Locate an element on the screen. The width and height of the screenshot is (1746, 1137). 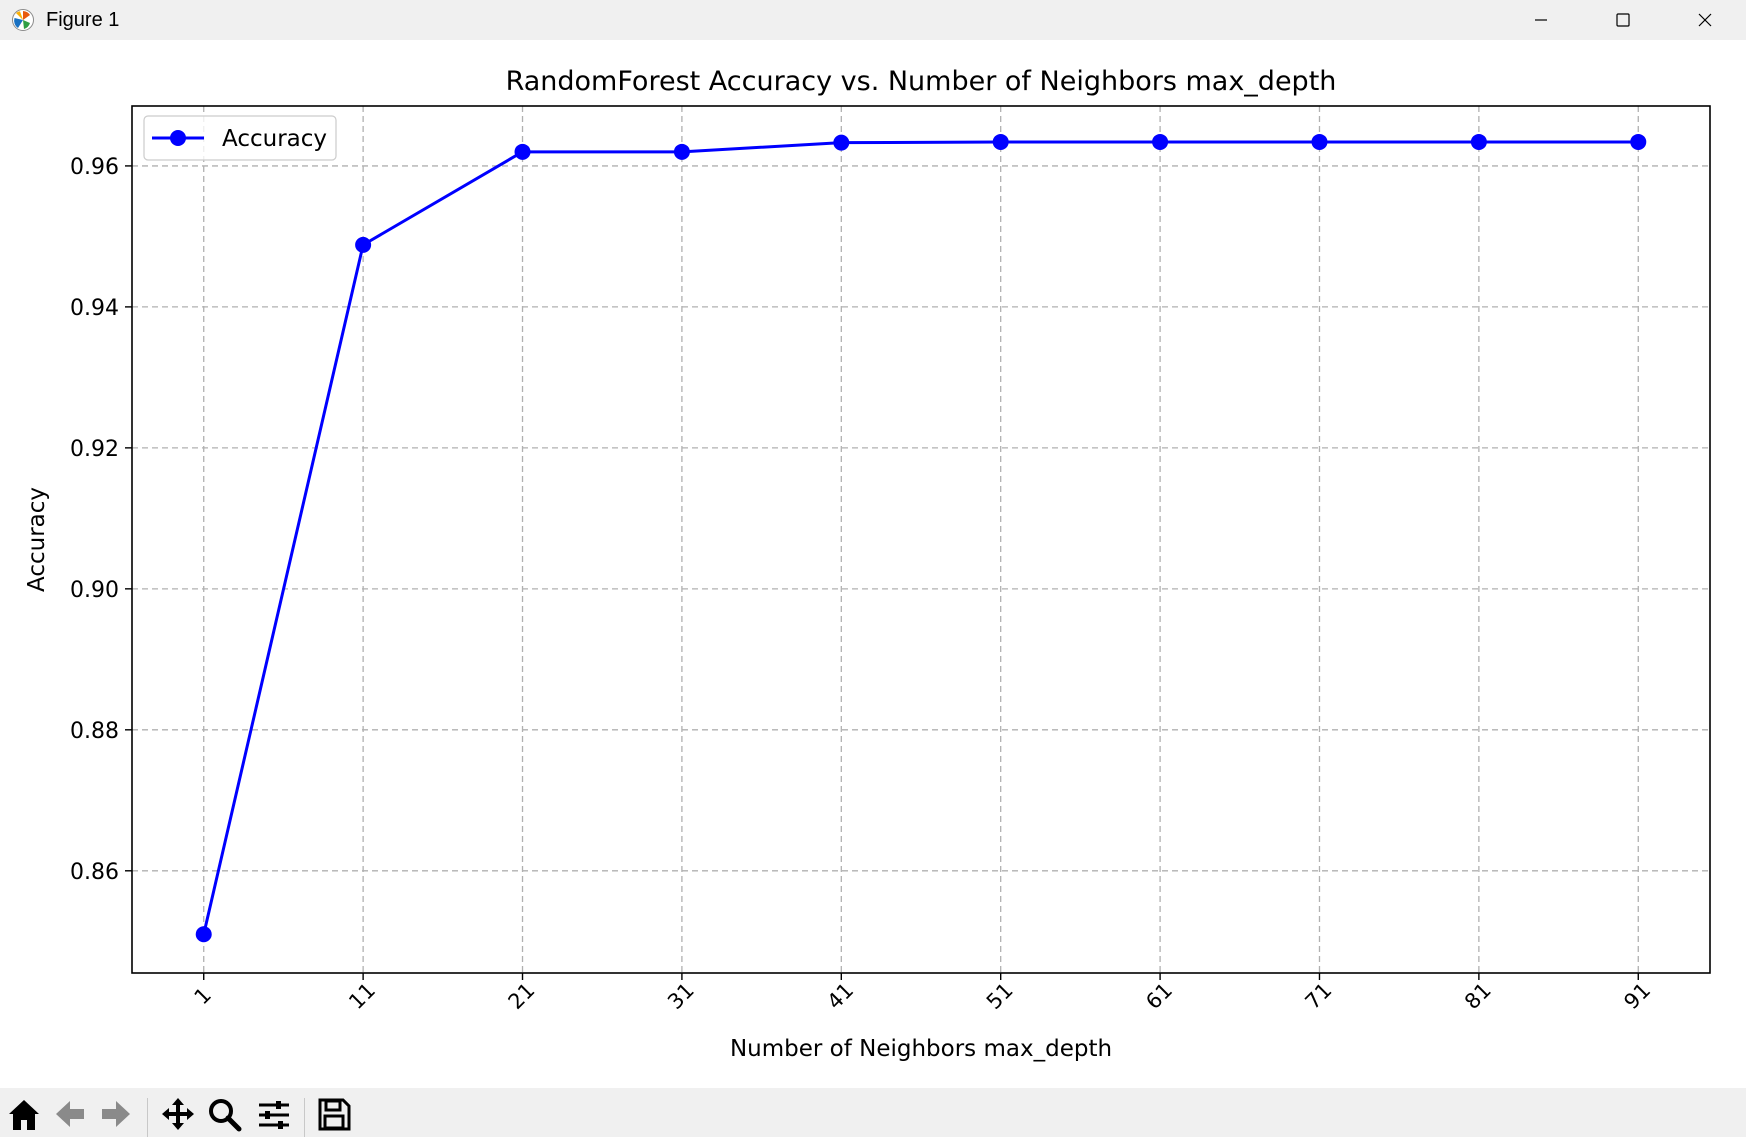
pan-icon is located at coordinates (178, 1114).